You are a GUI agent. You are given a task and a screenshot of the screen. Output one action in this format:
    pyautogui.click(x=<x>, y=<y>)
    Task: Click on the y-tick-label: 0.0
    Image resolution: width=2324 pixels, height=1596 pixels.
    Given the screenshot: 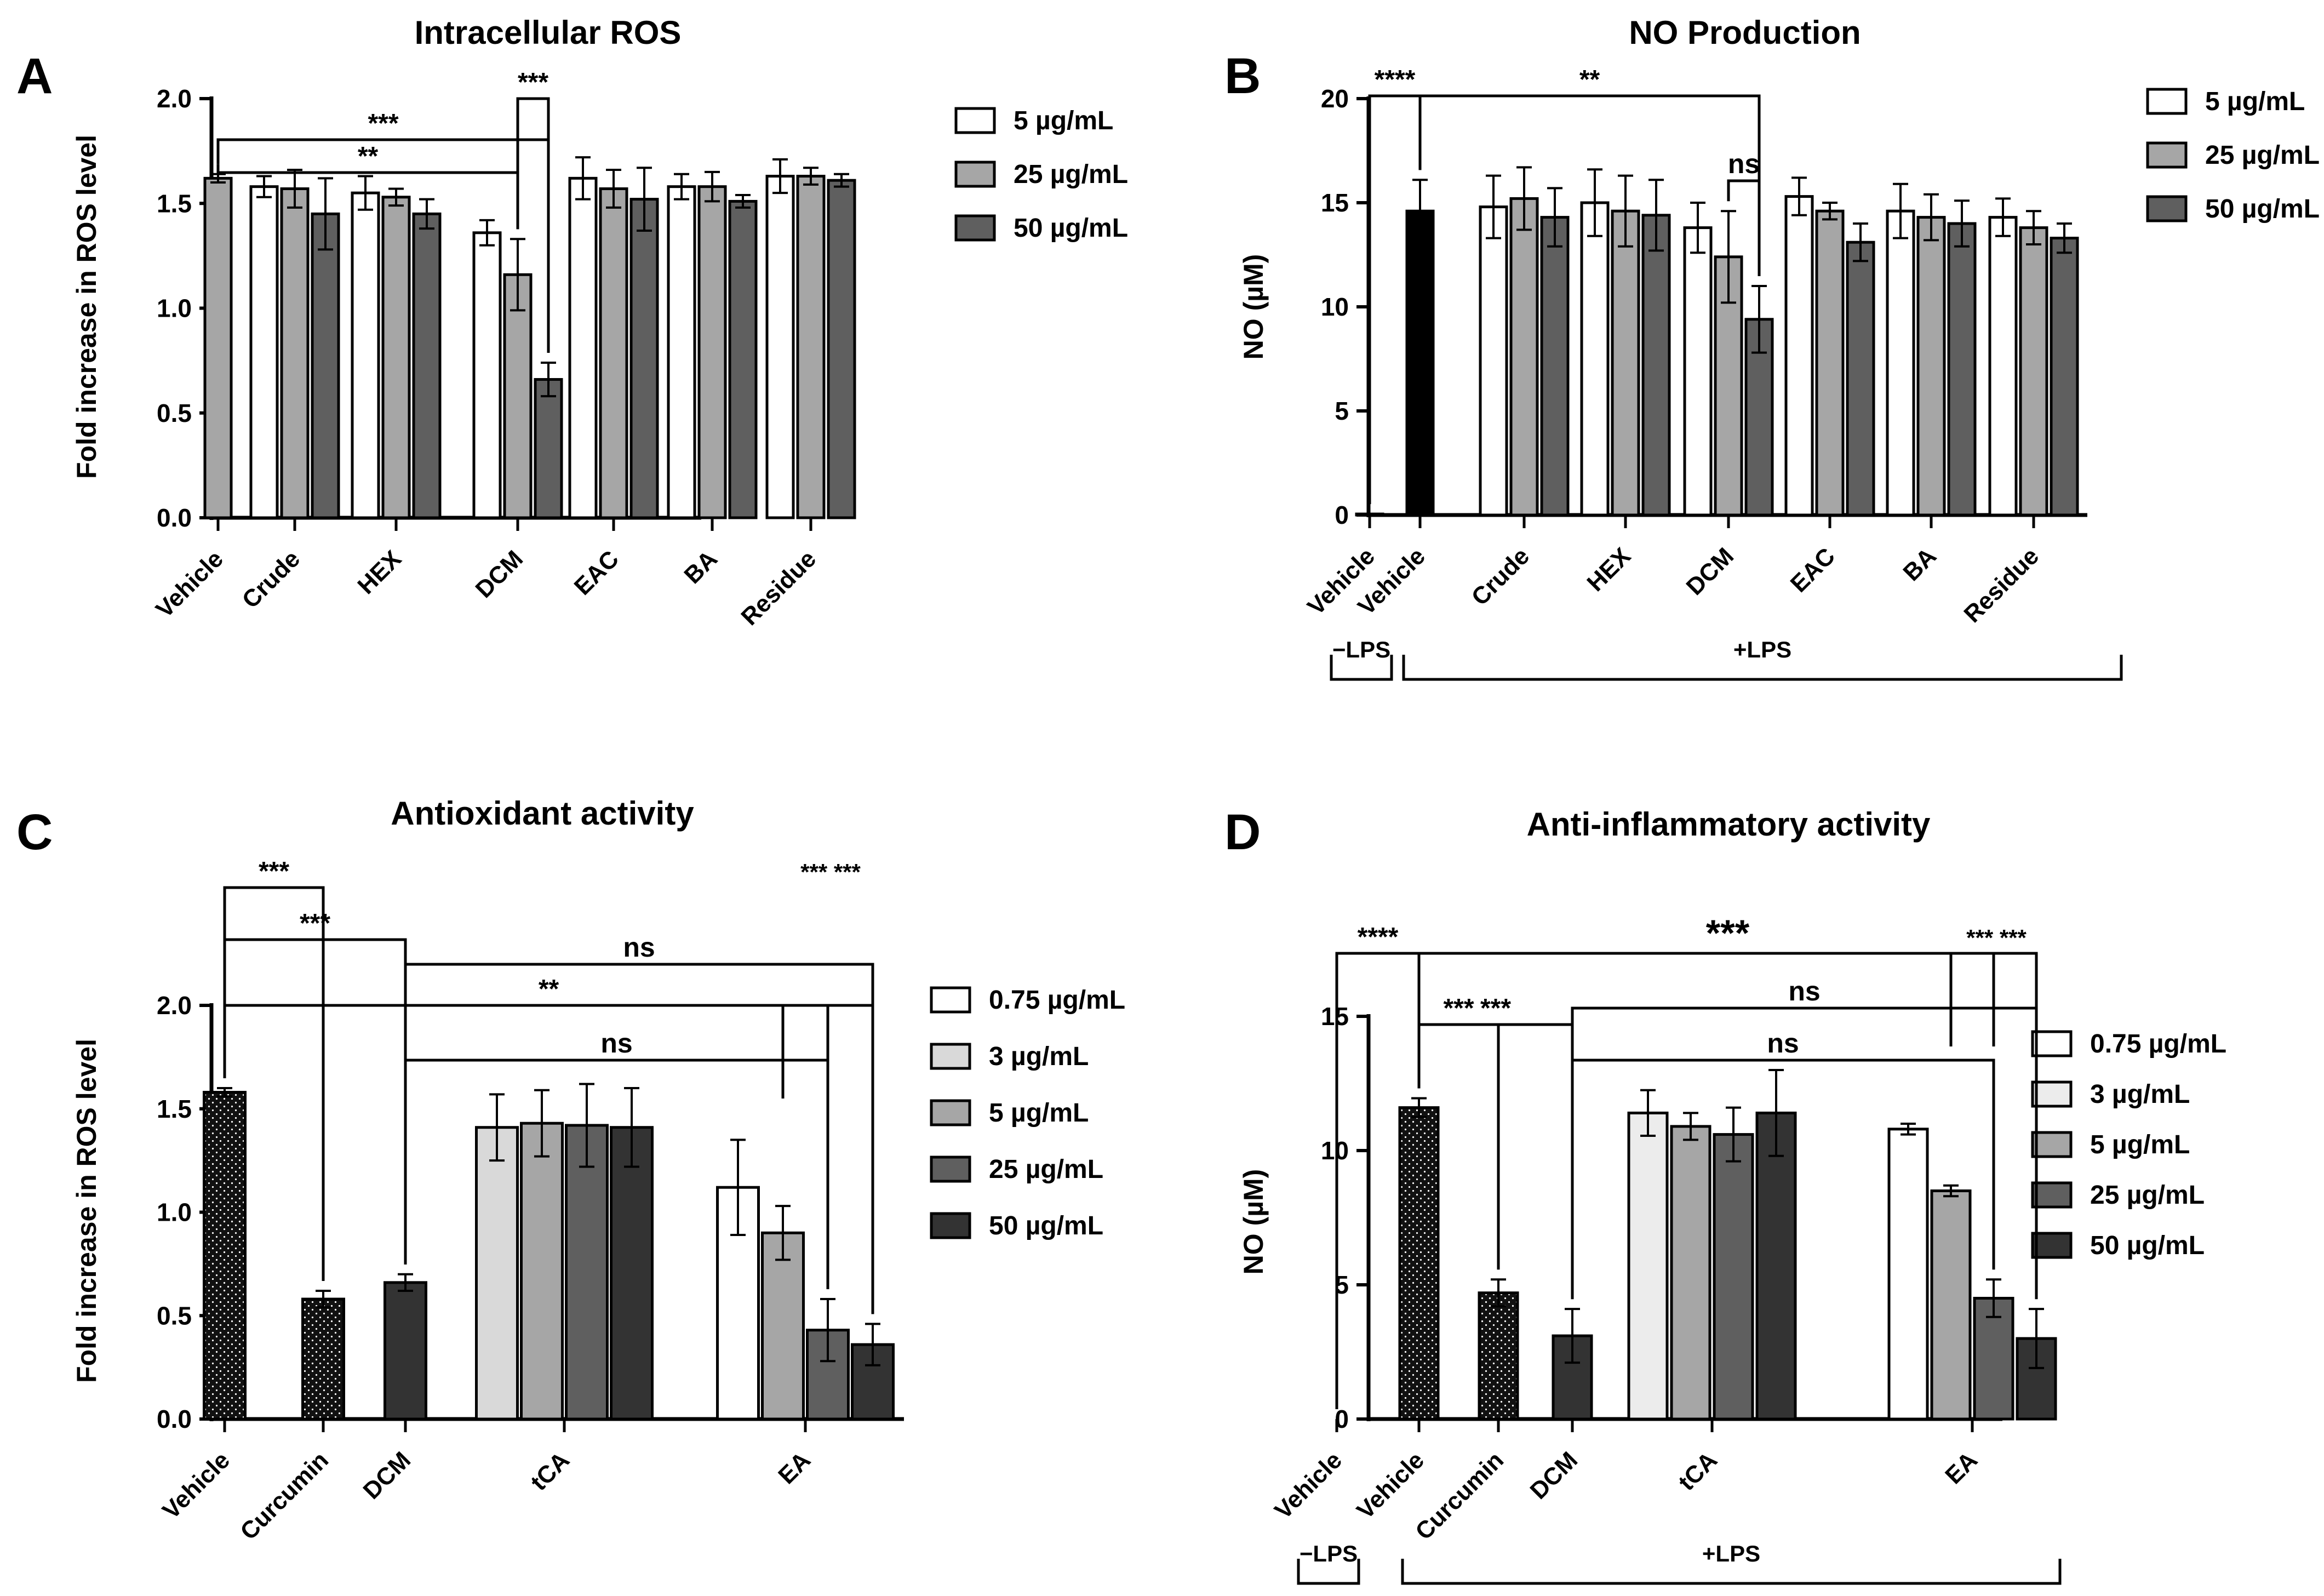 What is the action you would take?
    pyautogui.click(x=174, y=518)
    